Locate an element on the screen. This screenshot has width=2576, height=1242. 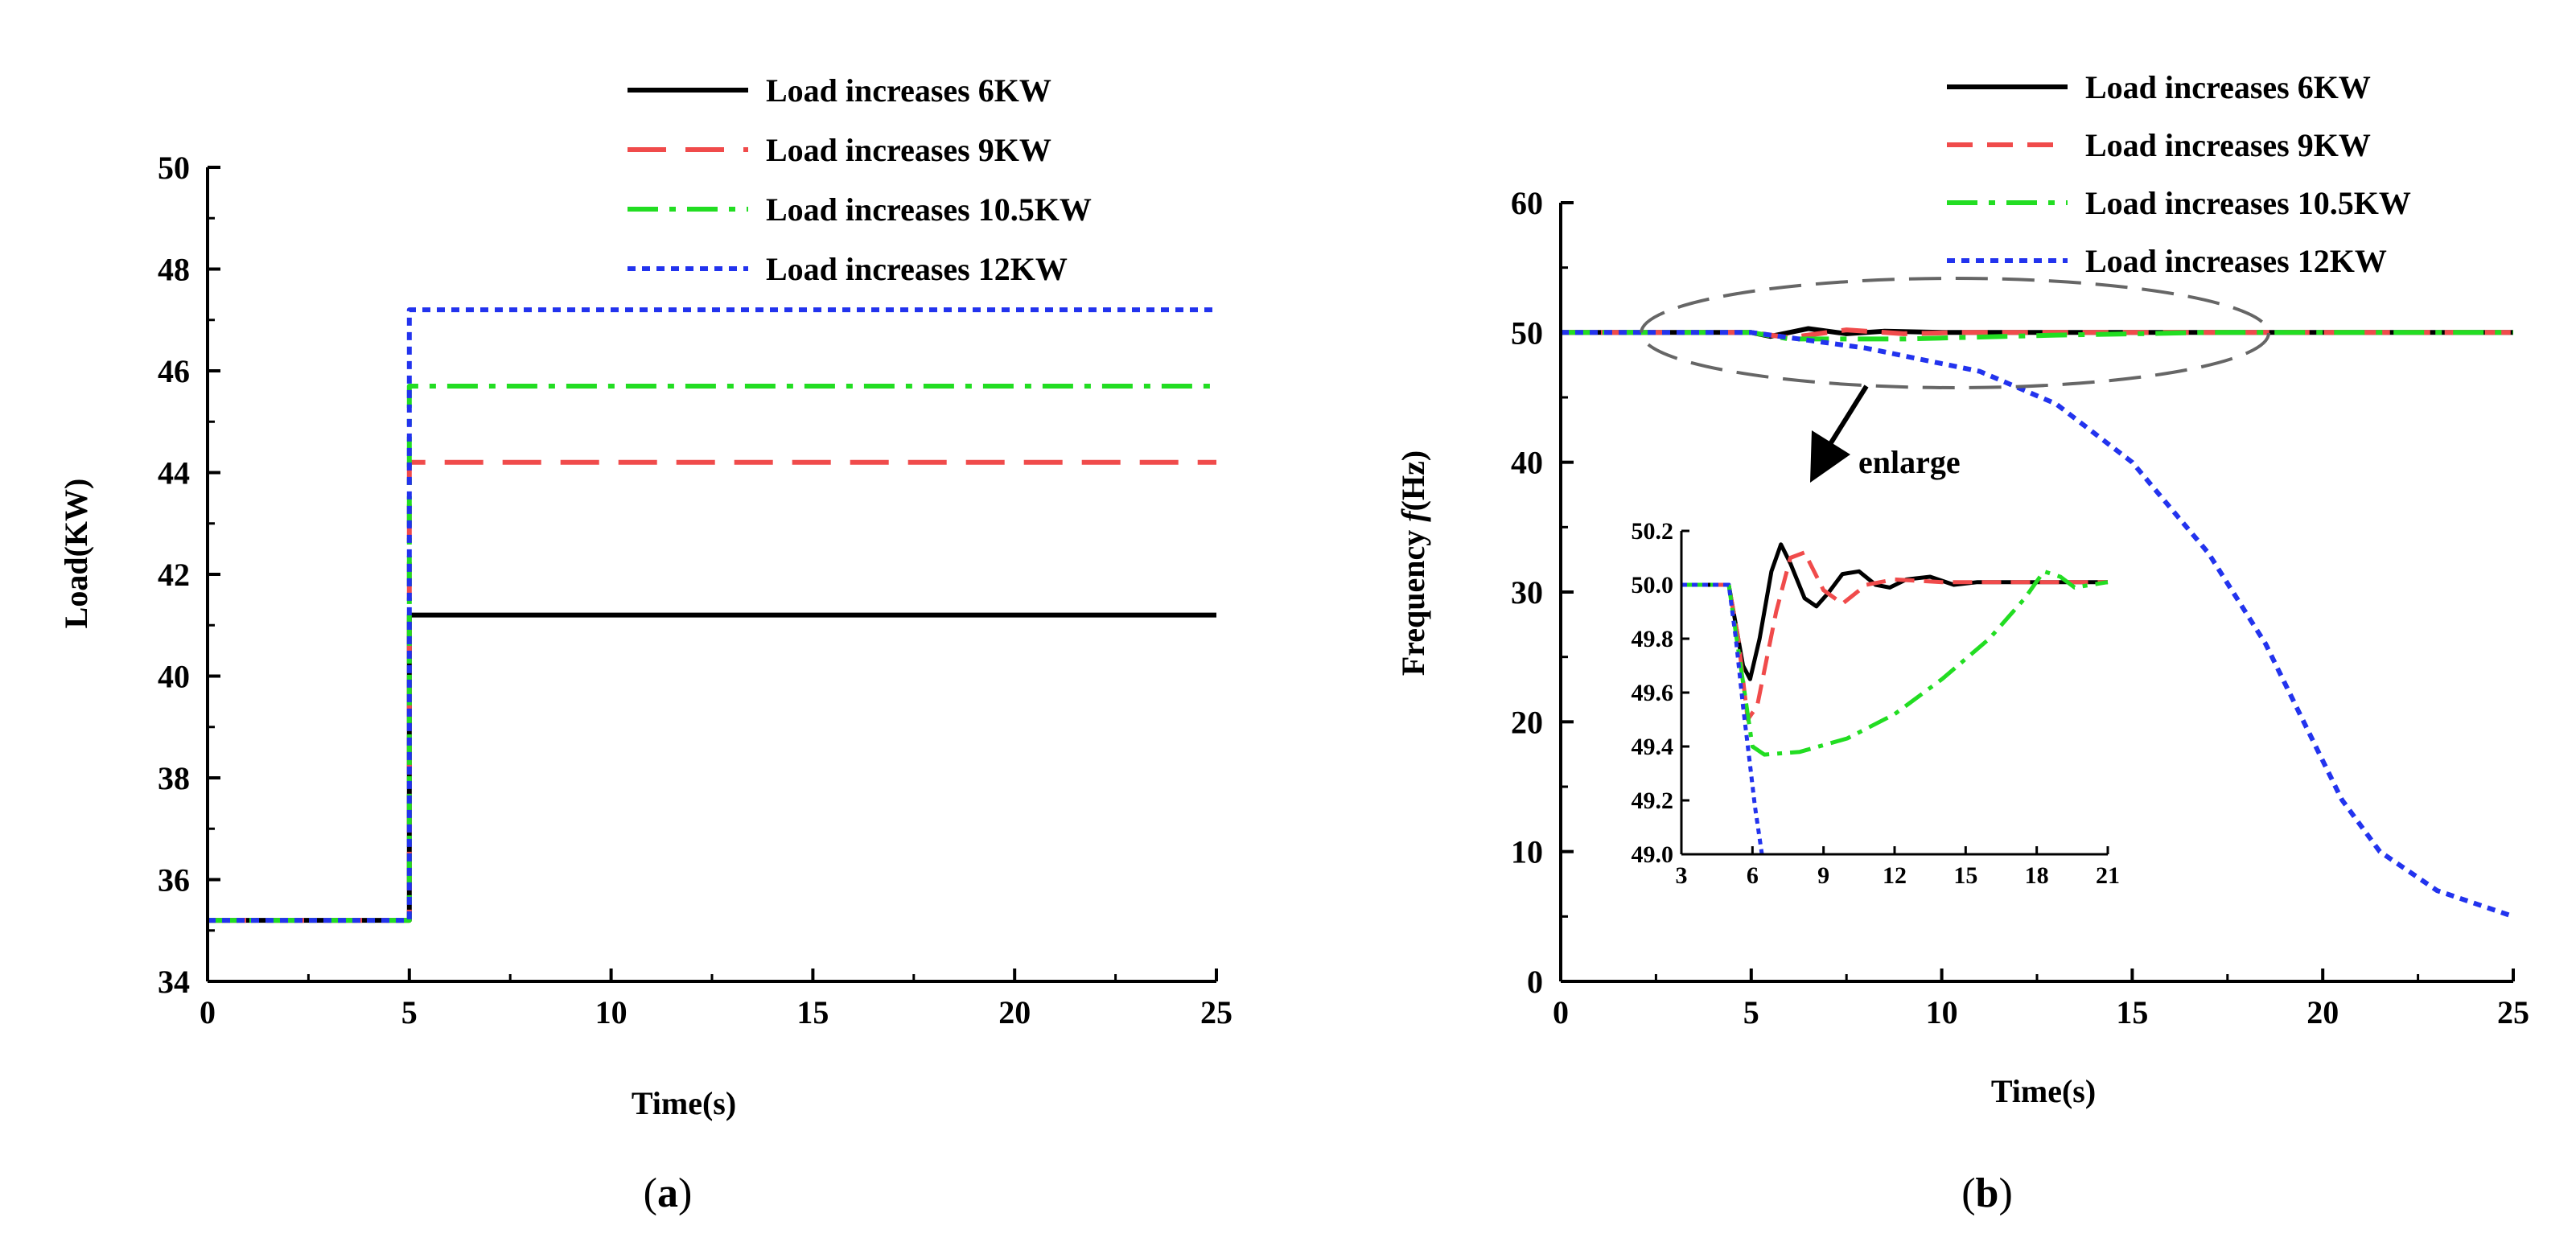
panel-b-y-axis-label-symbol: f is located at coordinates (1413, 515).